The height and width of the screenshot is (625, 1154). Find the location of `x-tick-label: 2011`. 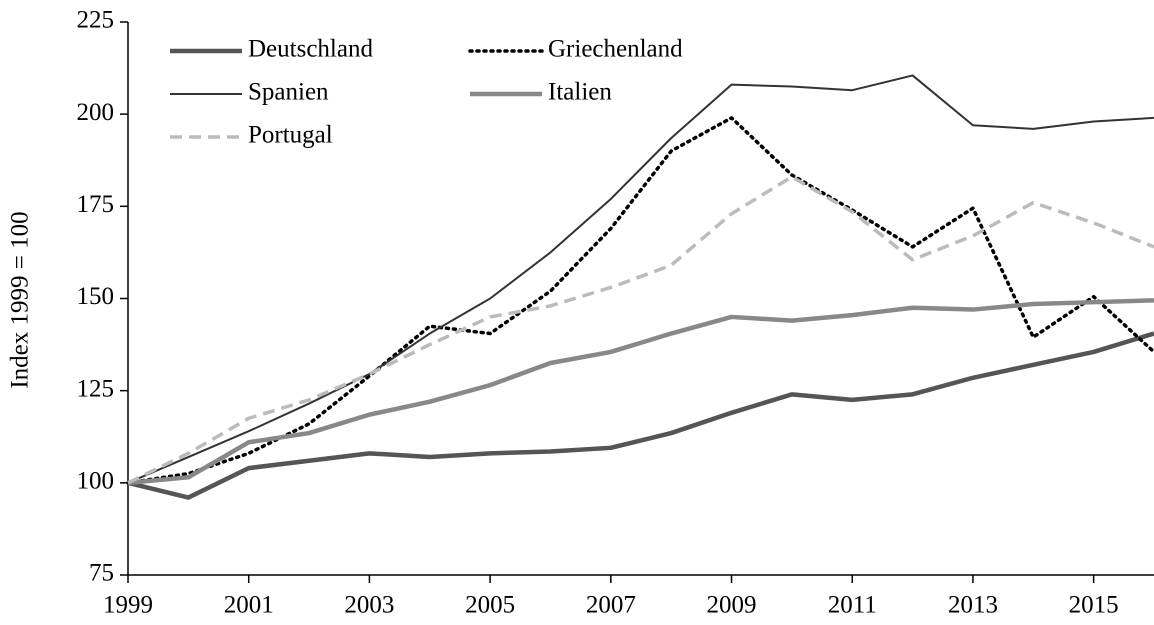

x-tick-label: 2011 is located at coordinates (852, 605).